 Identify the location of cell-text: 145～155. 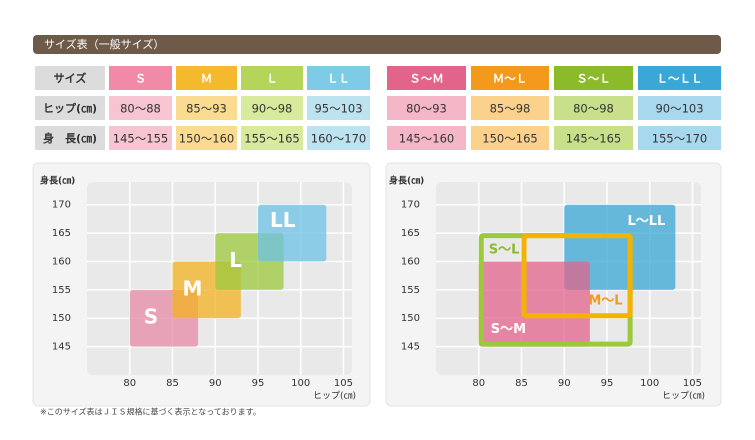
(140, 139).